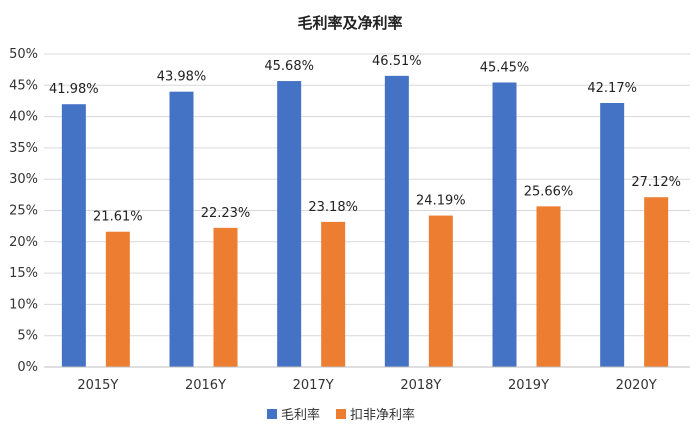 The image size is (700, 435). What do you see at coordinates (27, 367) in the screenshot?
I see `y-tick-label: 0%` at bounding box center [27, 367].